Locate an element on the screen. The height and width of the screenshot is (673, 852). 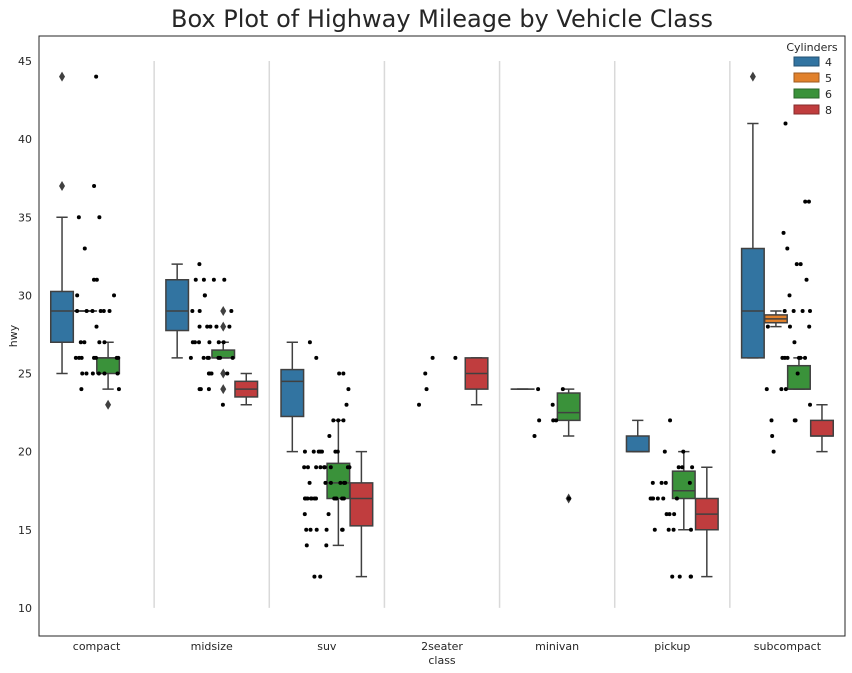
x-tick-label: minivan is located at coordinates (557, 646).